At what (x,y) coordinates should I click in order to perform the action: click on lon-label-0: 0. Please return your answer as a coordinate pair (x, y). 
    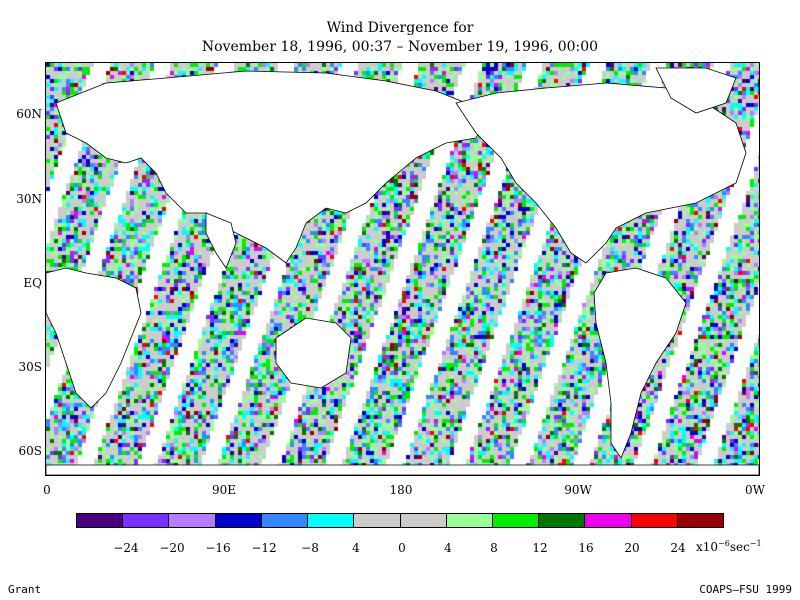
    Looking at the image, I should click on (47, 490).